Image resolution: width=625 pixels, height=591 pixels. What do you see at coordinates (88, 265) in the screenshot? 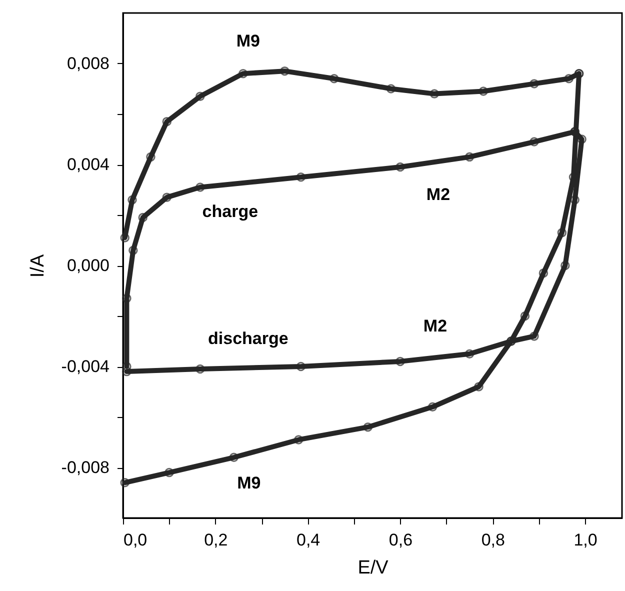
I see `y-tick-label: 0,000` at bounding box center [88, 265].